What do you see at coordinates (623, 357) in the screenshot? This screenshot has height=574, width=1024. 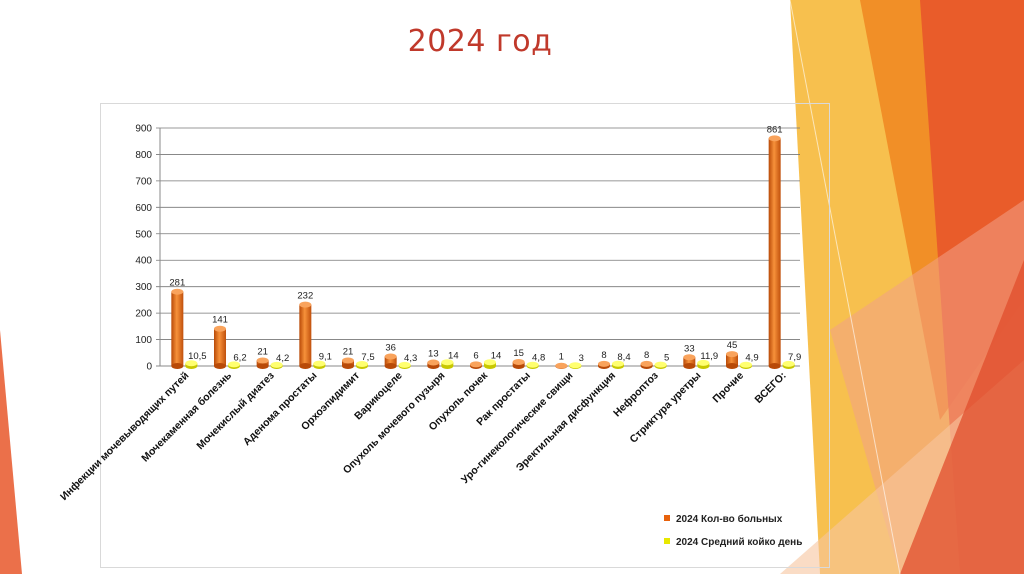 I see `data-label-days: 8,4` at bounding box center [623, 357].